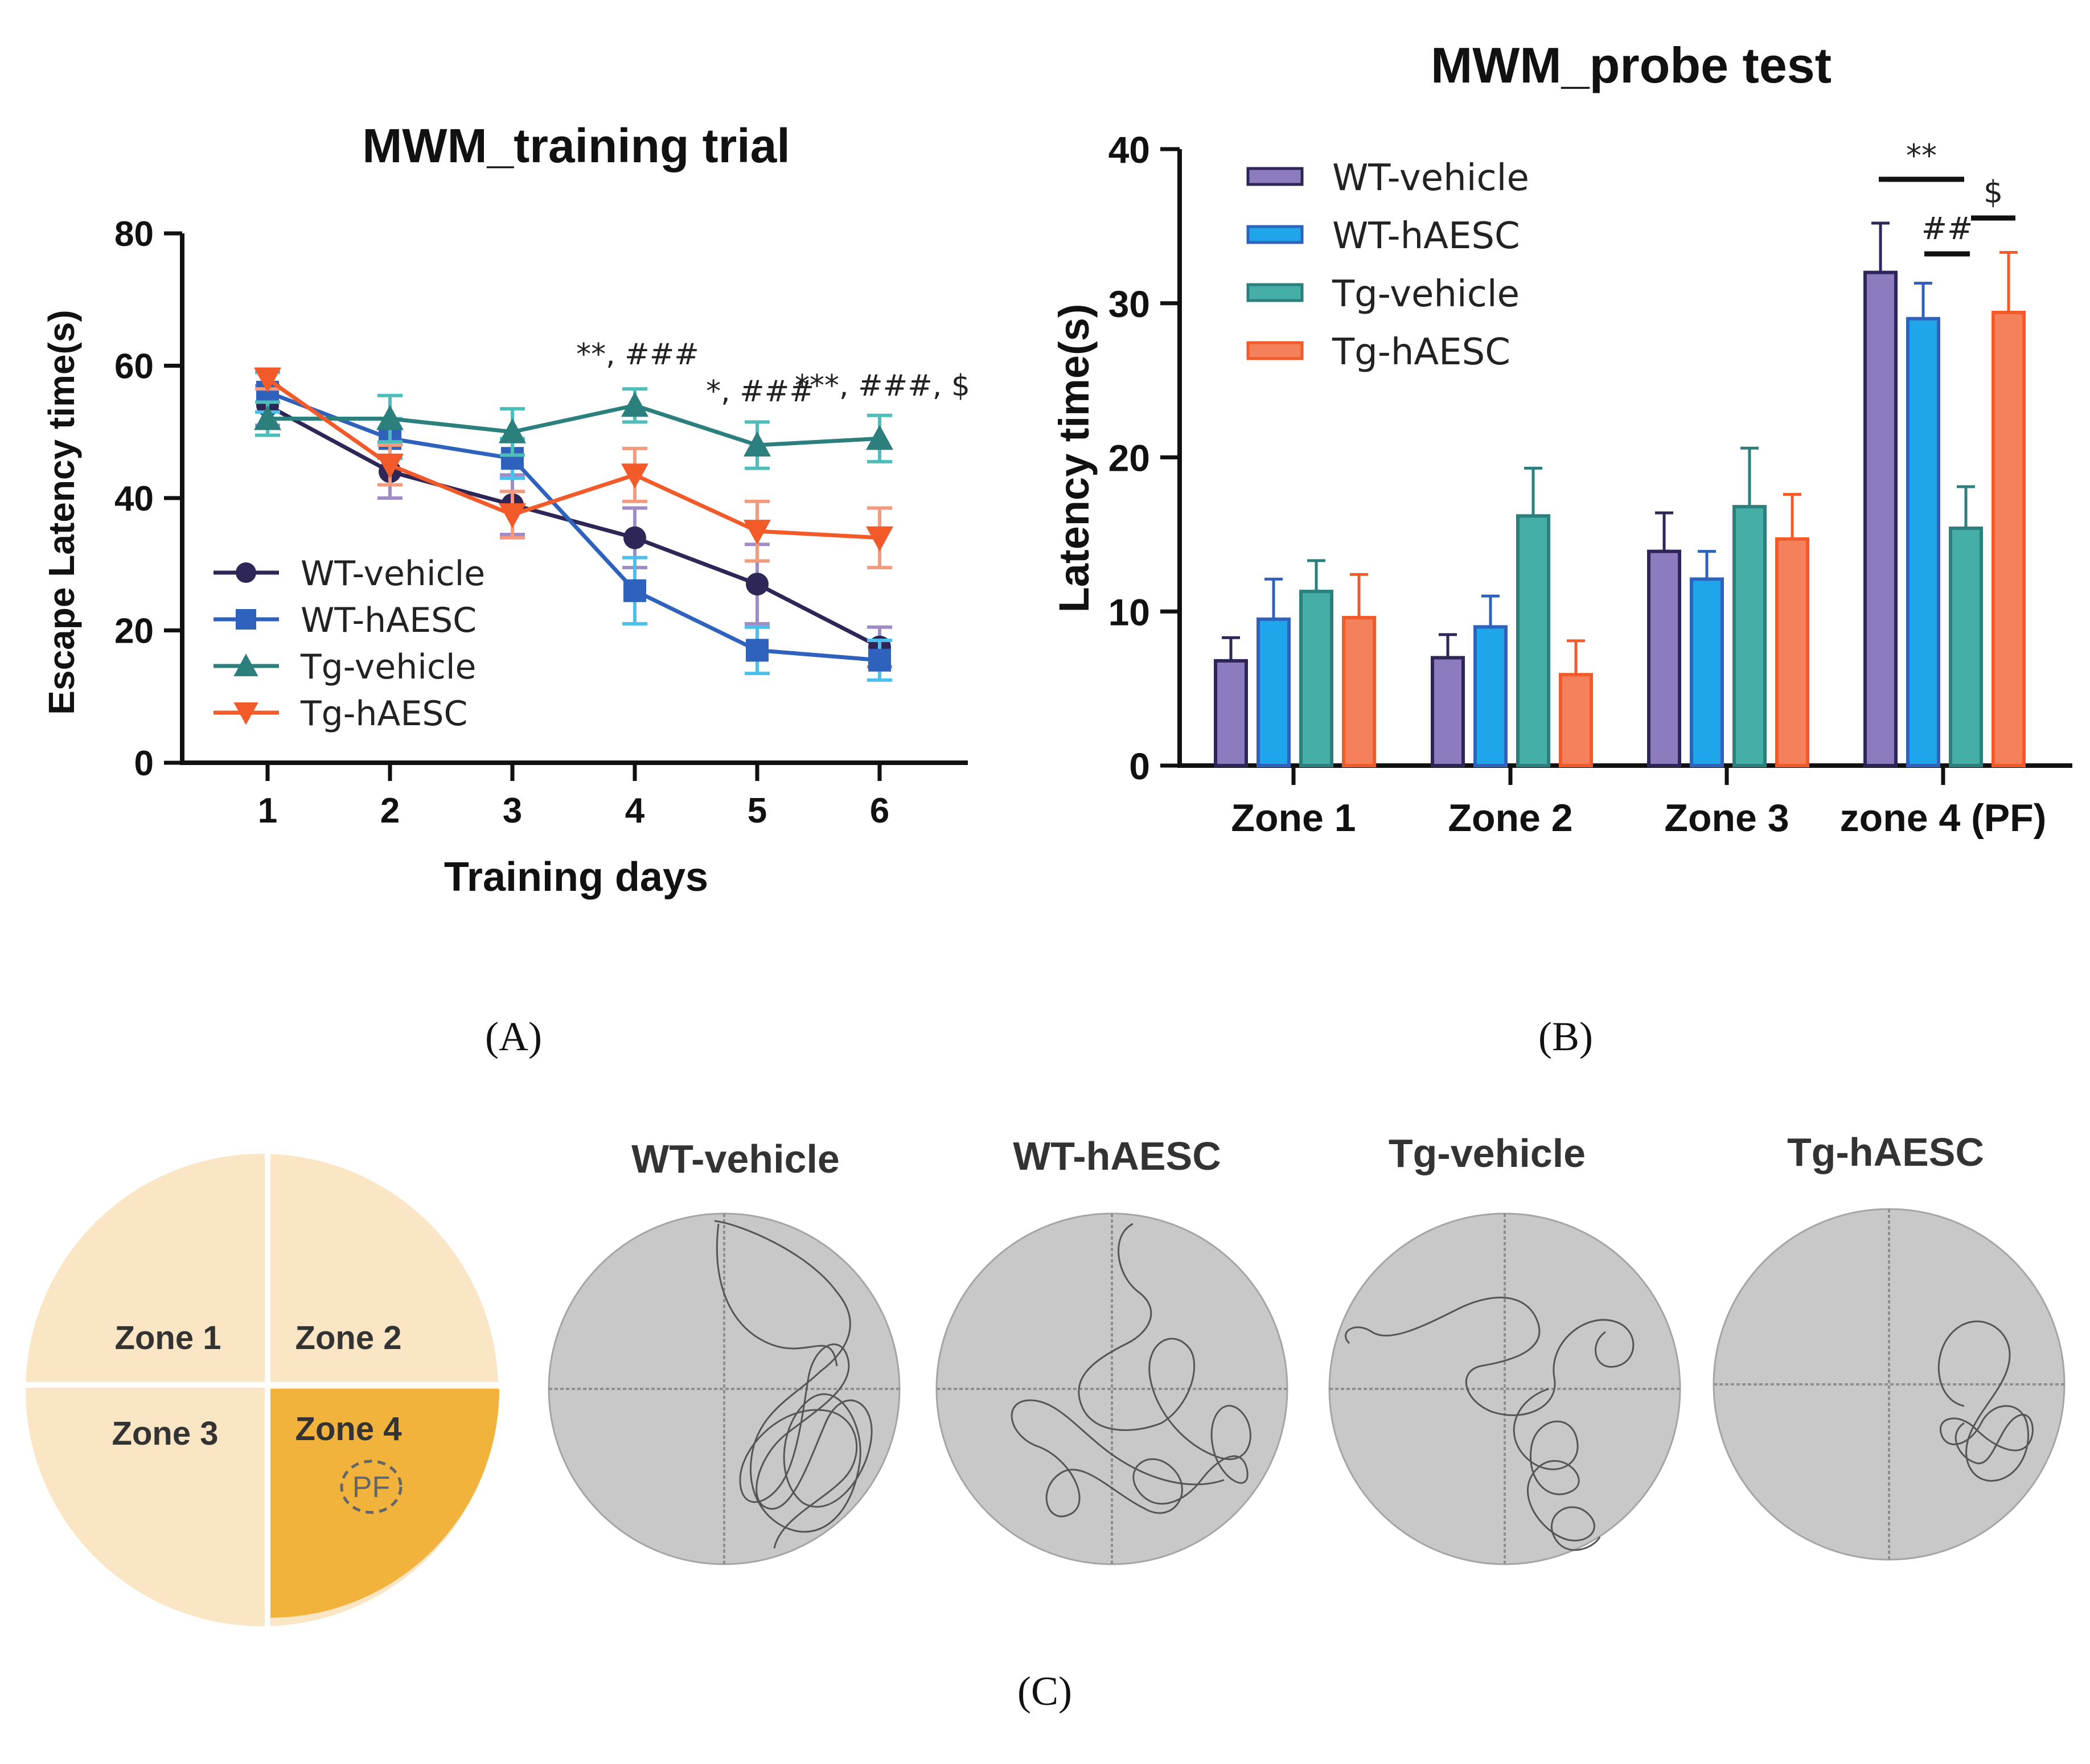 The width and height of the screenshot is (2090, 1764). I want to click on chart-a-y-axis-label: Escape Latency time(s), so click(62, 512).